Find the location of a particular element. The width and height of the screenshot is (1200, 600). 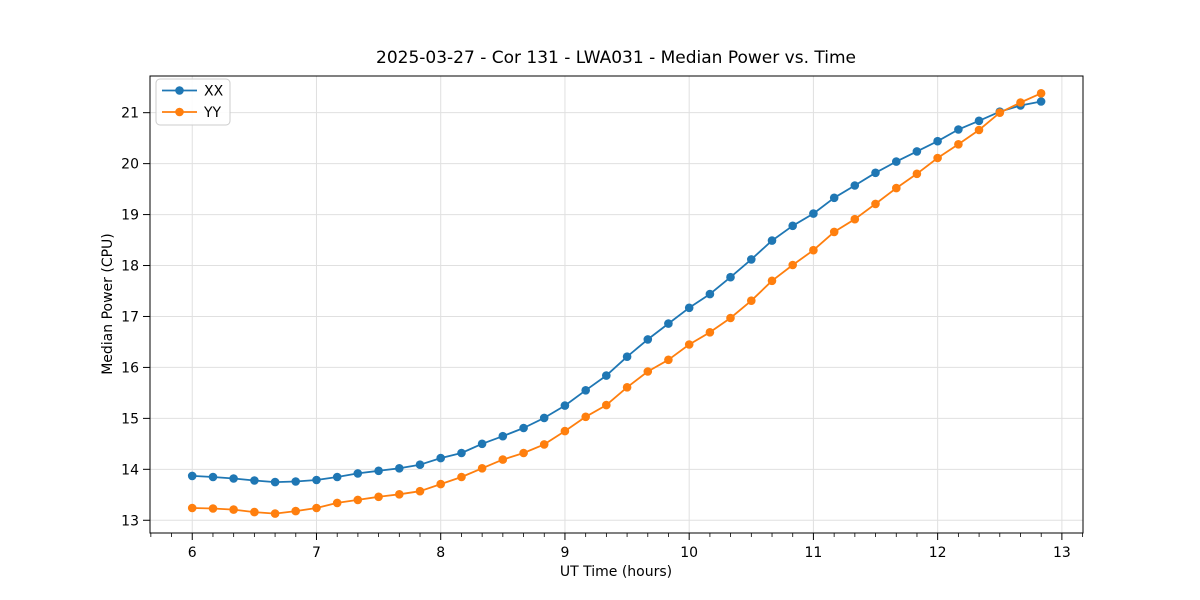

x-tick-label: 10 is located at coordinates (689, 553).